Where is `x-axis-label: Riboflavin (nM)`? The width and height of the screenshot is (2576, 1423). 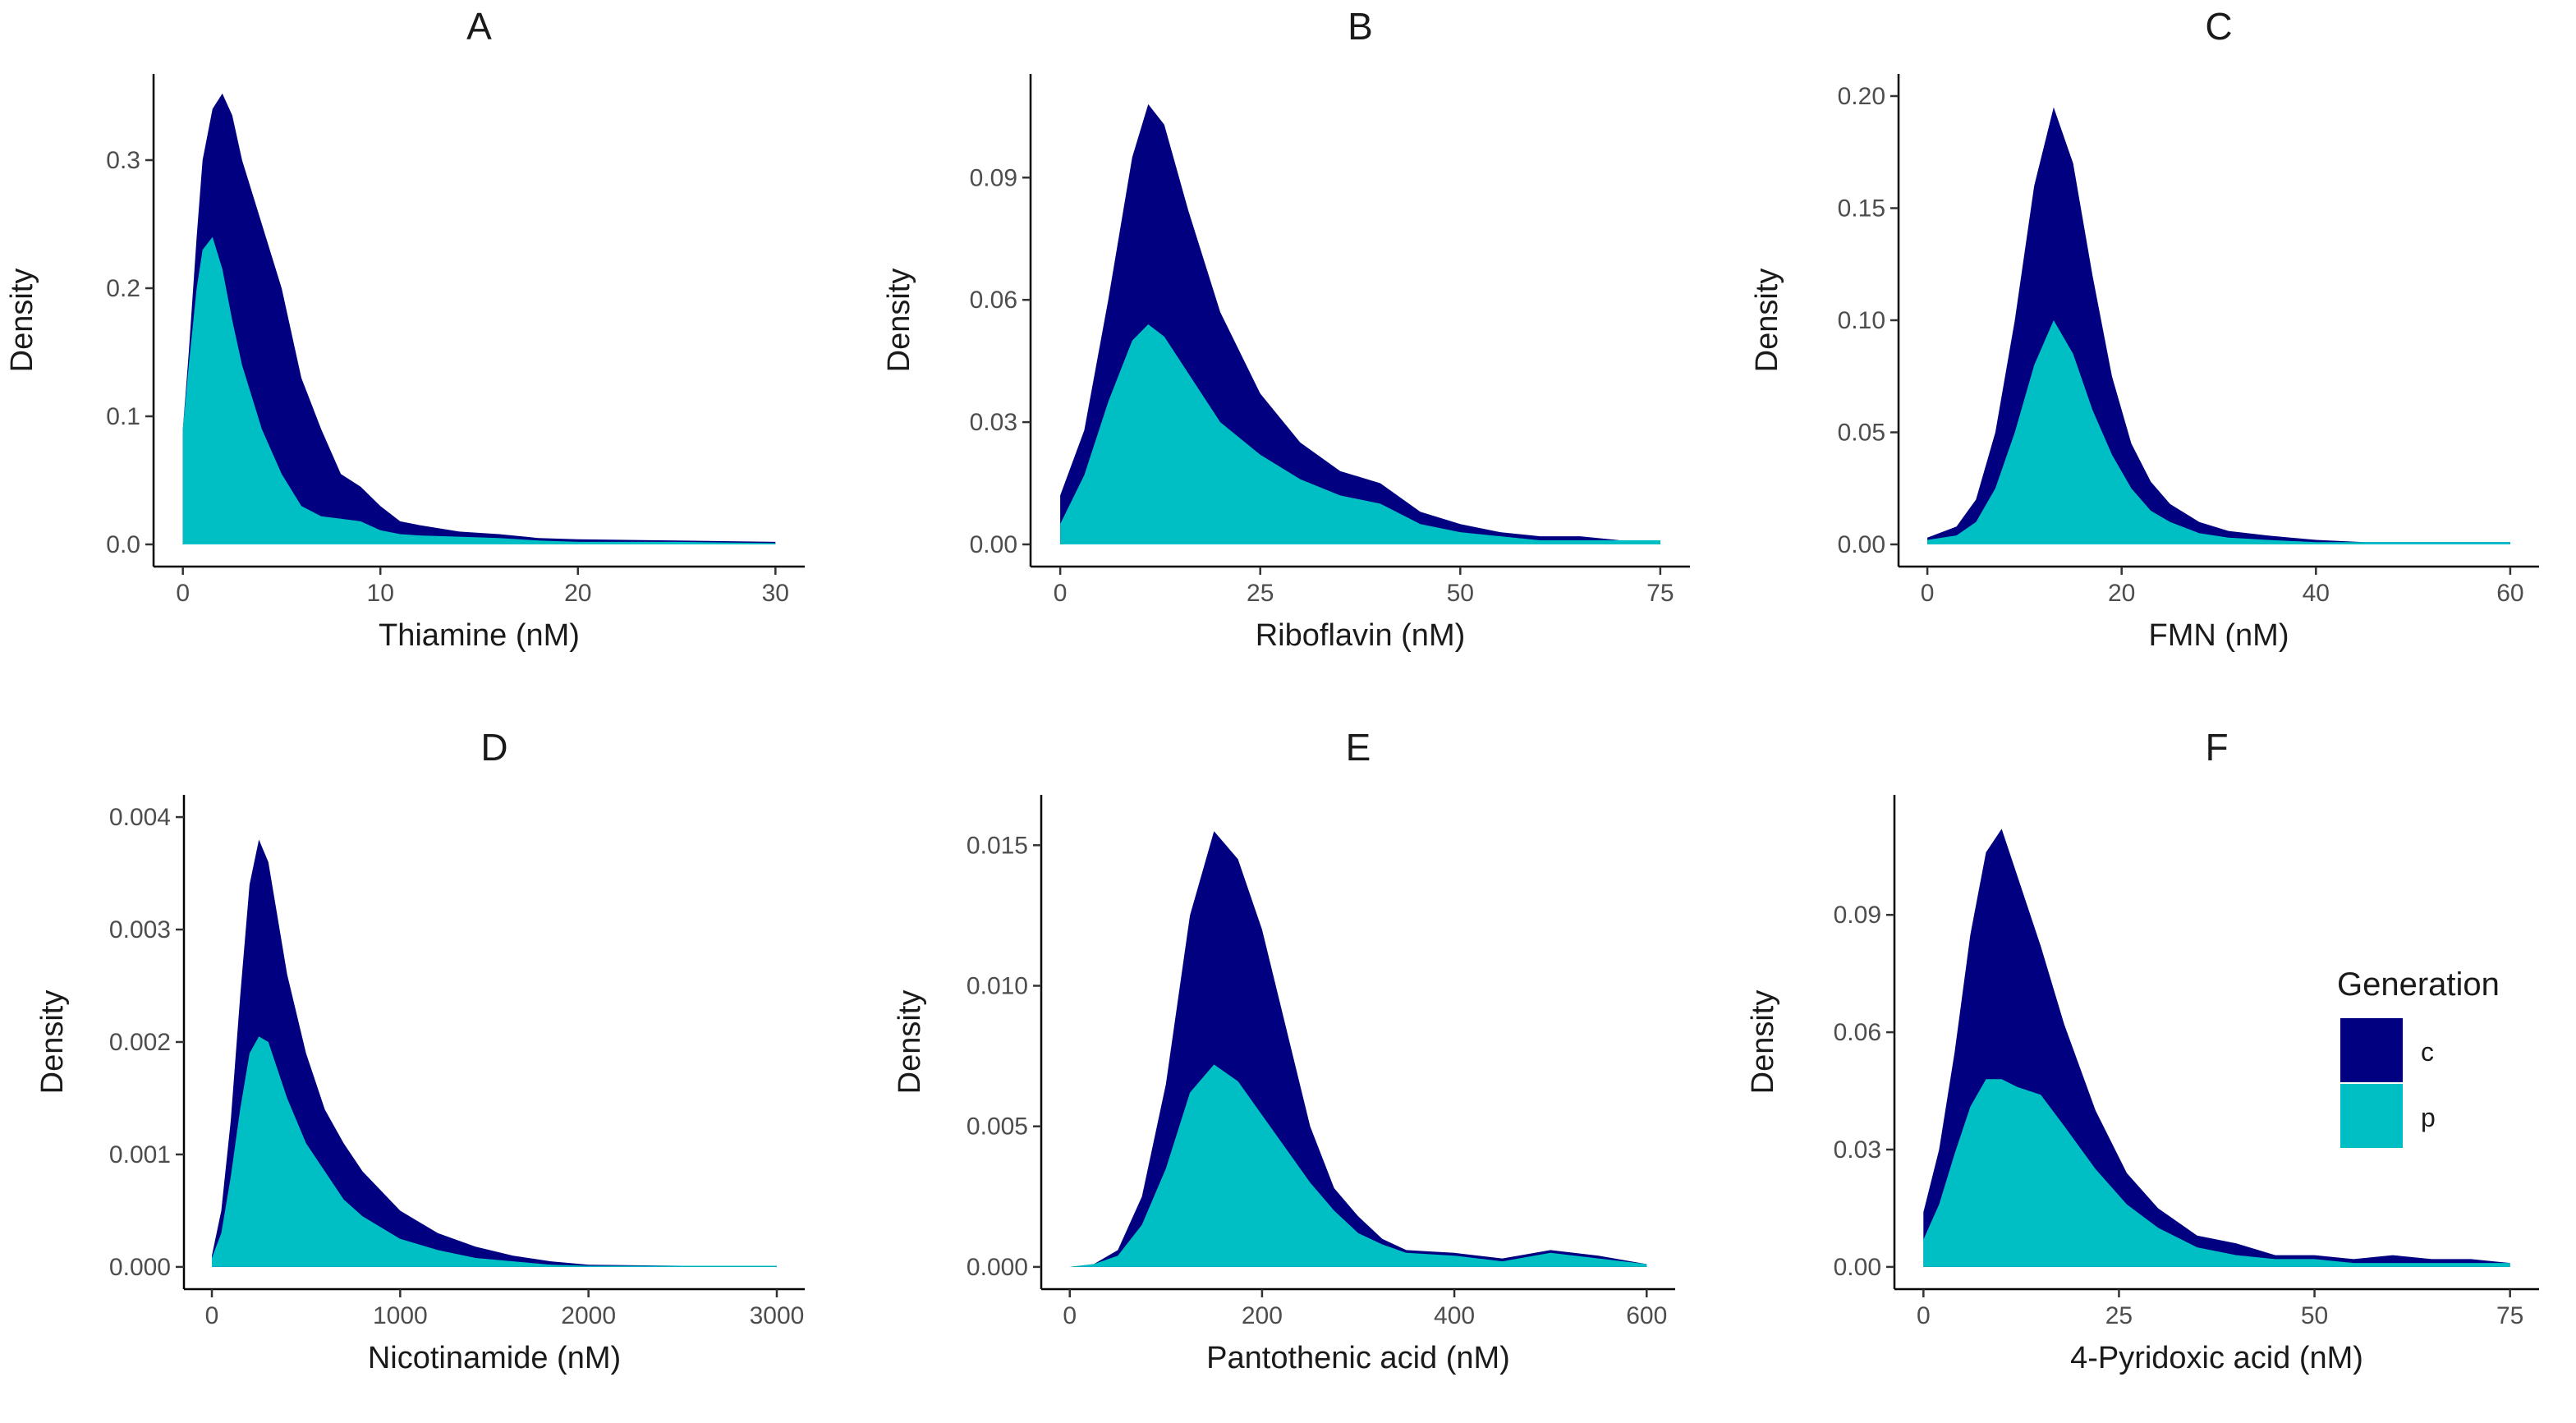 x-axis-label: Riboflavin (nM) is located at coordinates (1361, 636).